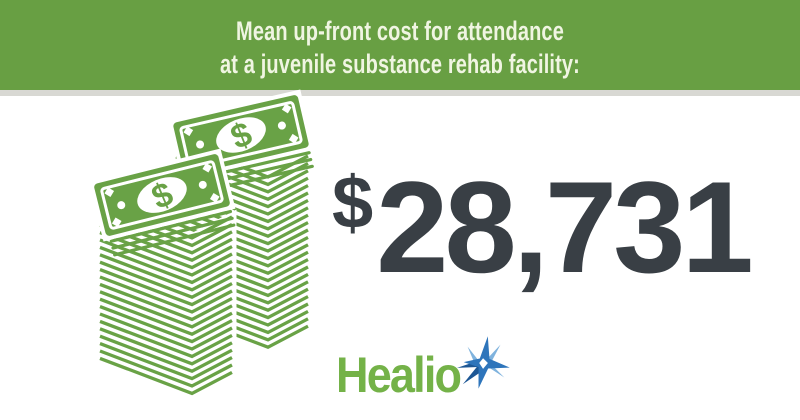 The height and width of the screenshot is (420, 800). I want to click on header-line-1: Mean up-front cost for attendance, so click(400, 31).